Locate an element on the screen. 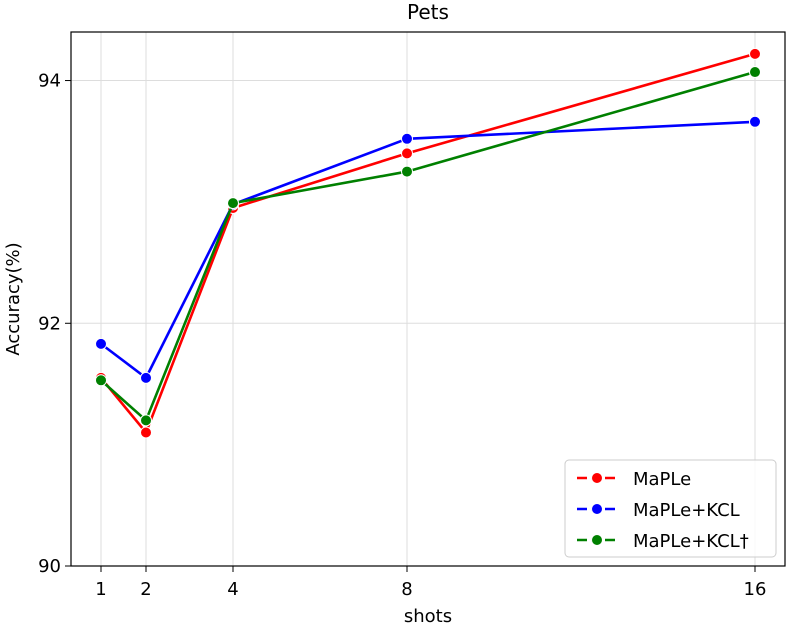 This screenshot has height=626, width=789. y-tick-label: 90 is located at coordinates (49, 566).